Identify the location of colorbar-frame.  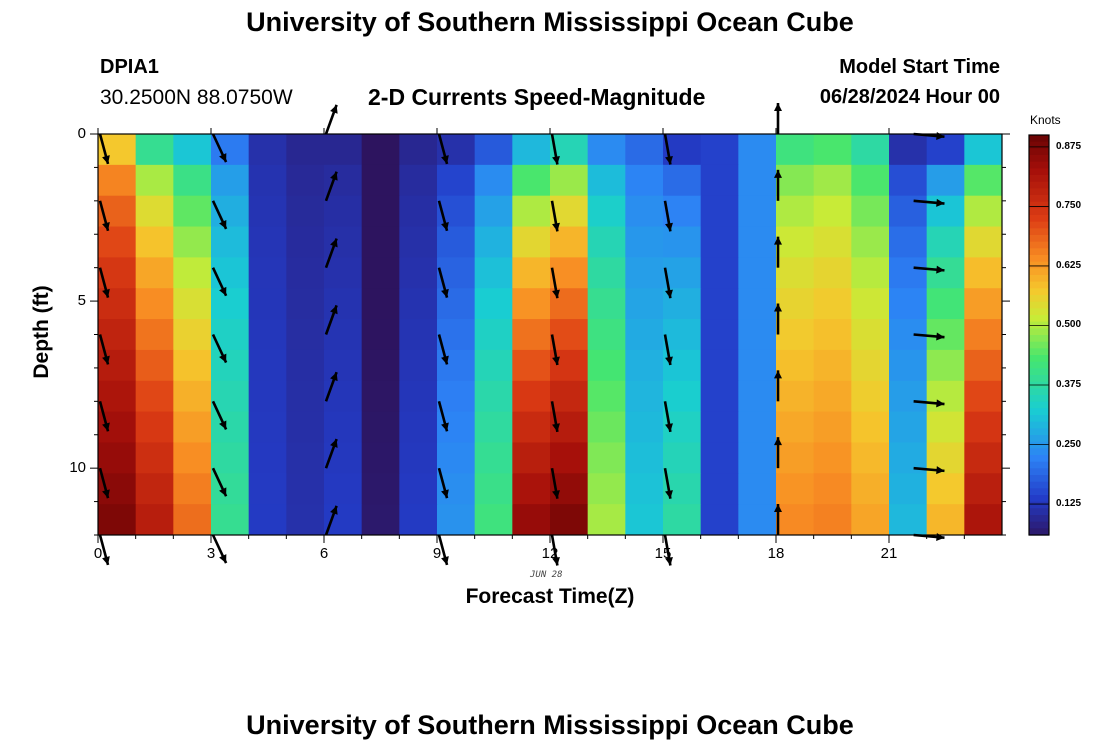
(1039, 335).